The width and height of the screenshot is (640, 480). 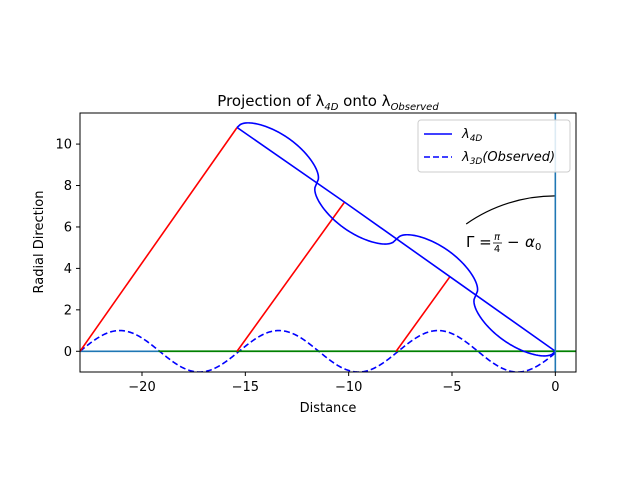 What do you see at coordinates (479, 242) in the screenshot?
I see `annotation-gamma: Γ =` at bounding box center [479, 242].